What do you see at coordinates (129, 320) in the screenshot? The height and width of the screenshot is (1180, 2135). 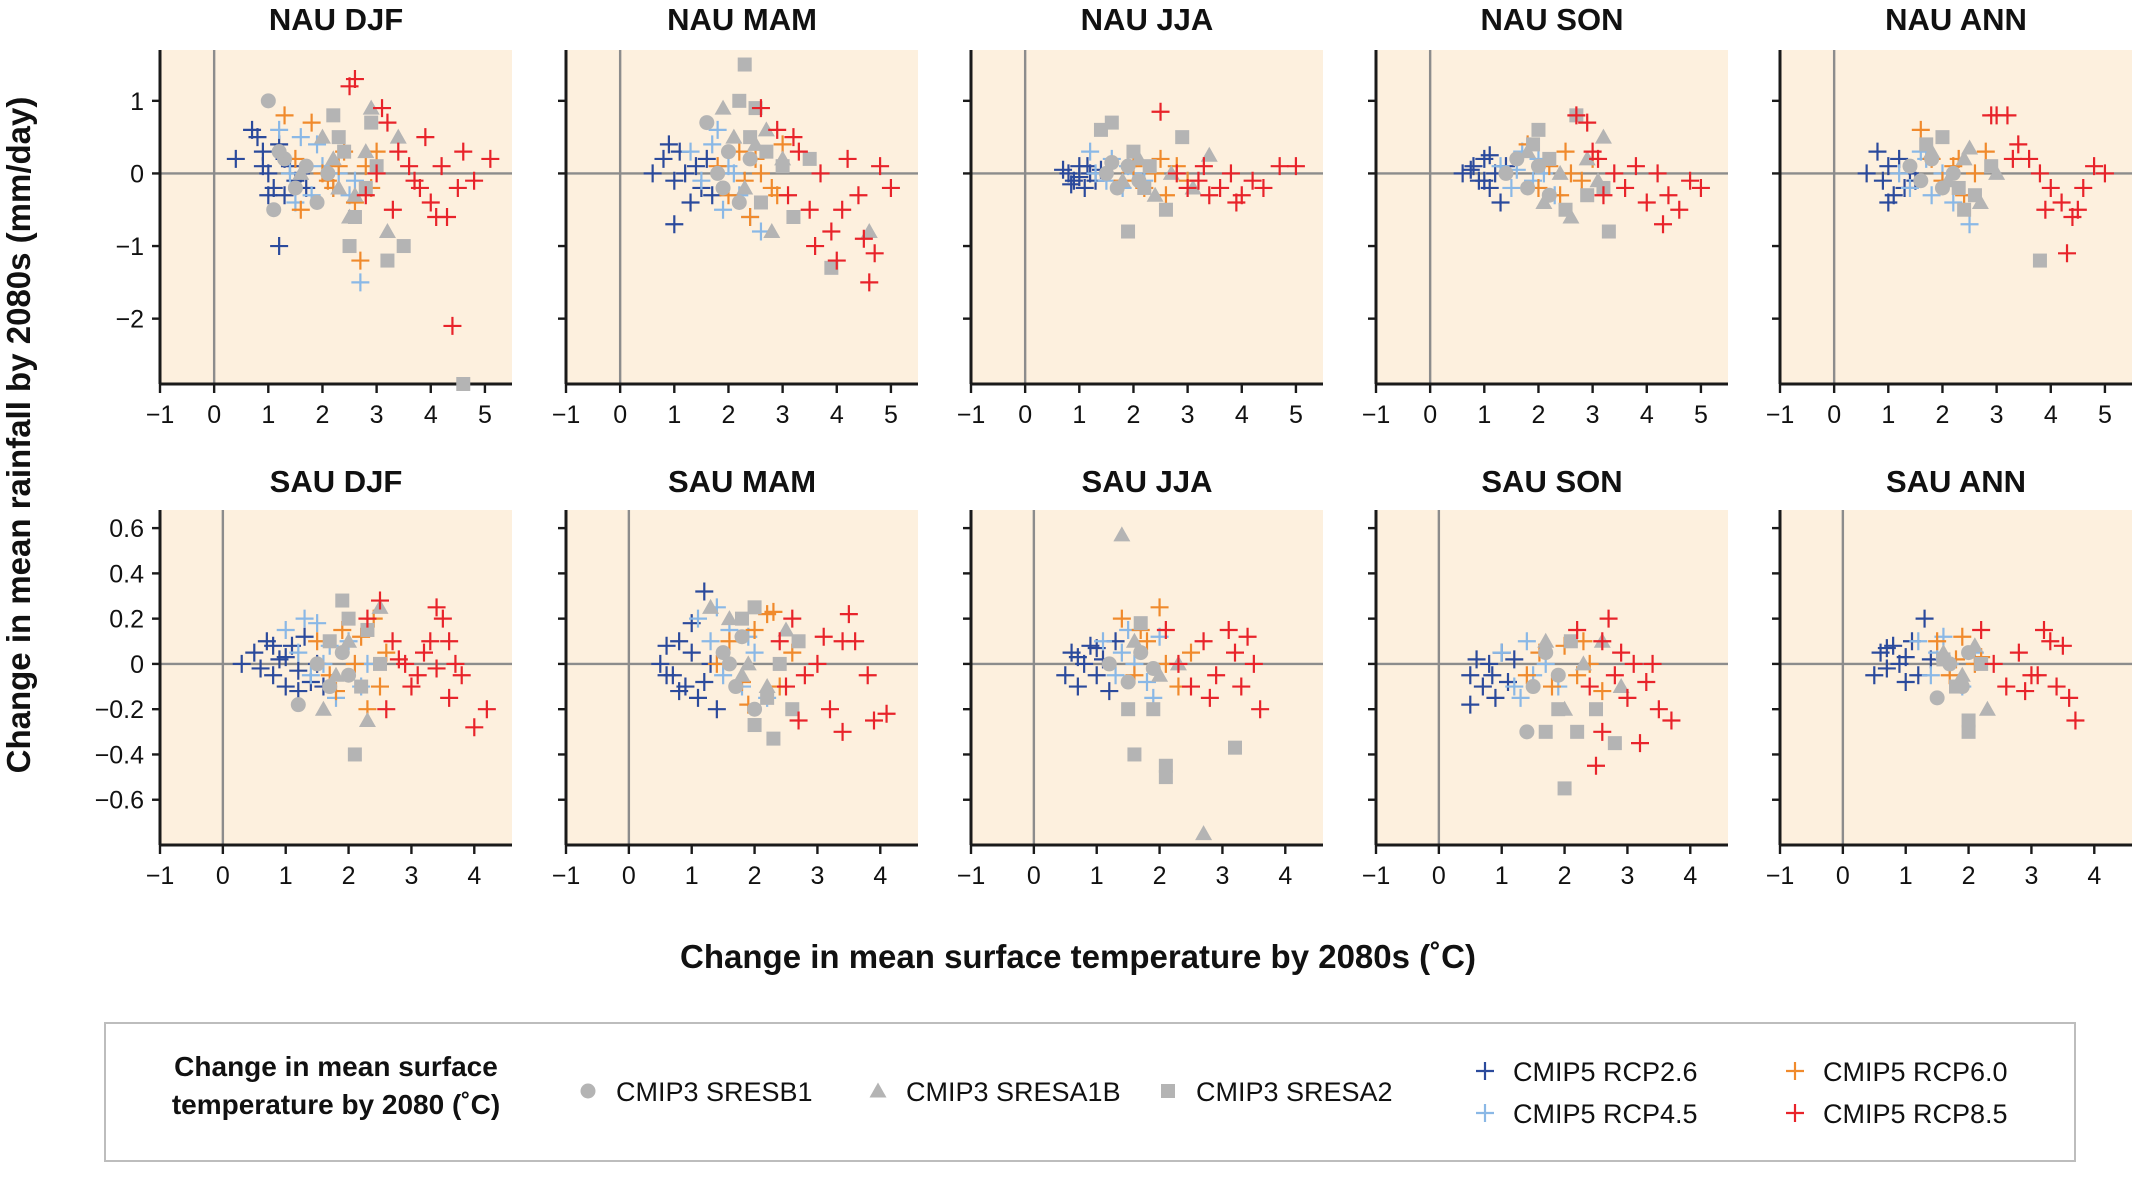 I see `y-tick-label: −2` at bounding box center [129, 320].